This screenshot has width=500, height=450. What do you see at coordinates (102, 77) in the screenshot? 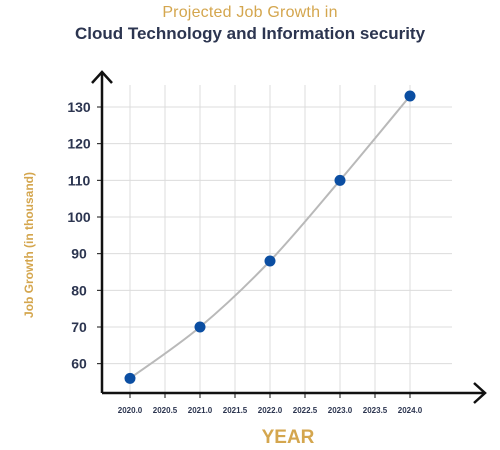
I see `y-axis-arrow` at bounding box center [102, 77].